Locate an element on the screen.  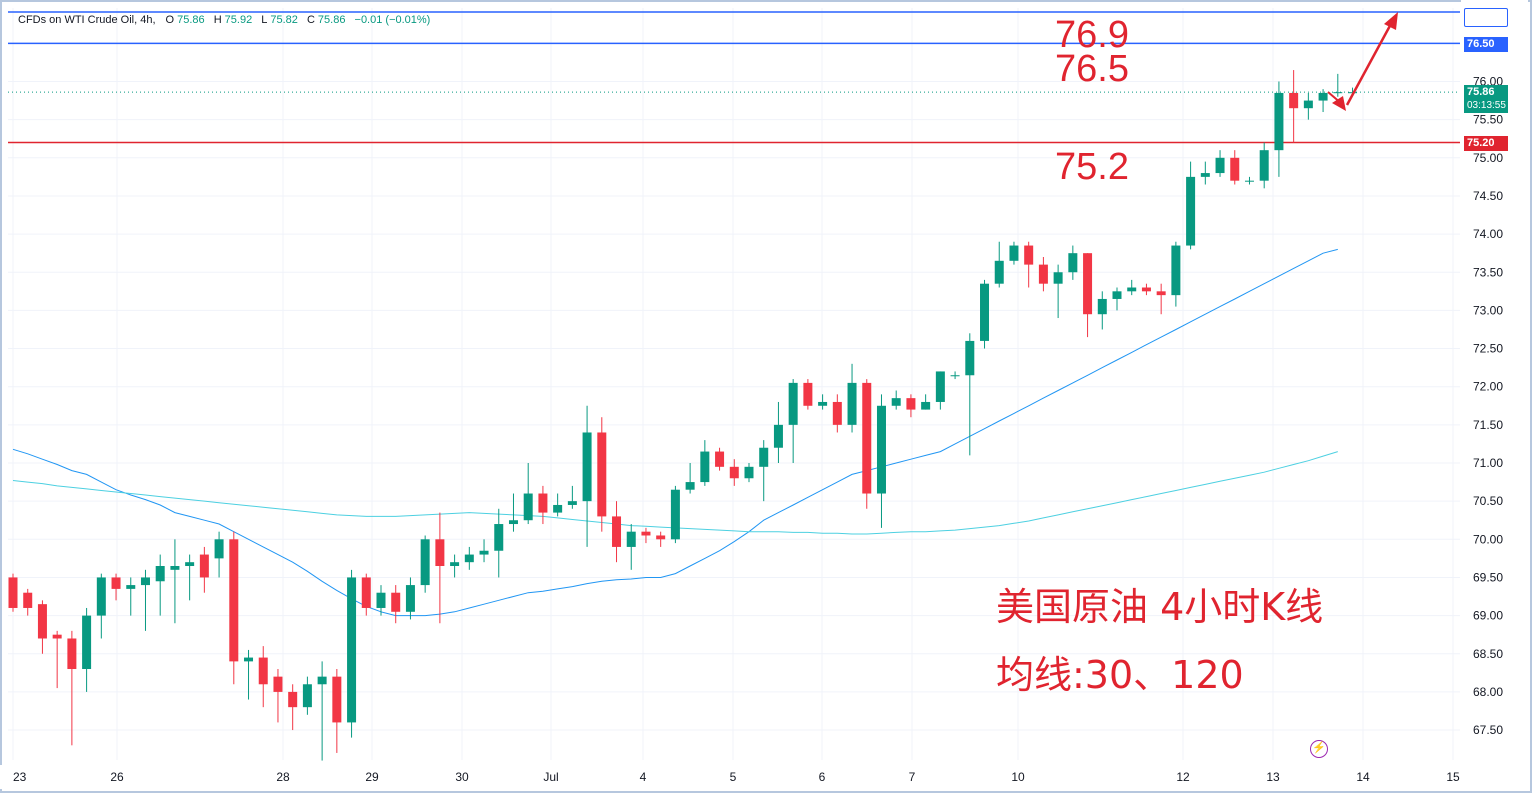
symbol-name: CFDs on WTI Crude Oil, 4h, is located at coordinates (87, 20).